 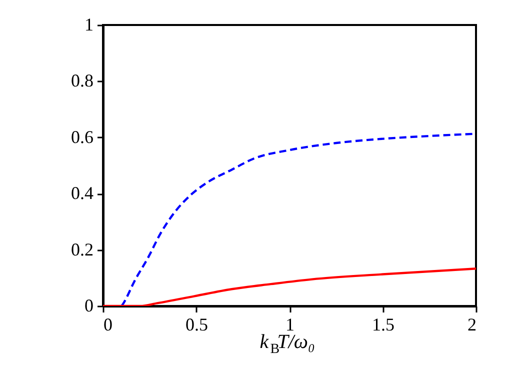 I want to click on x-tick-label: 2, so click(x=472, y=324).